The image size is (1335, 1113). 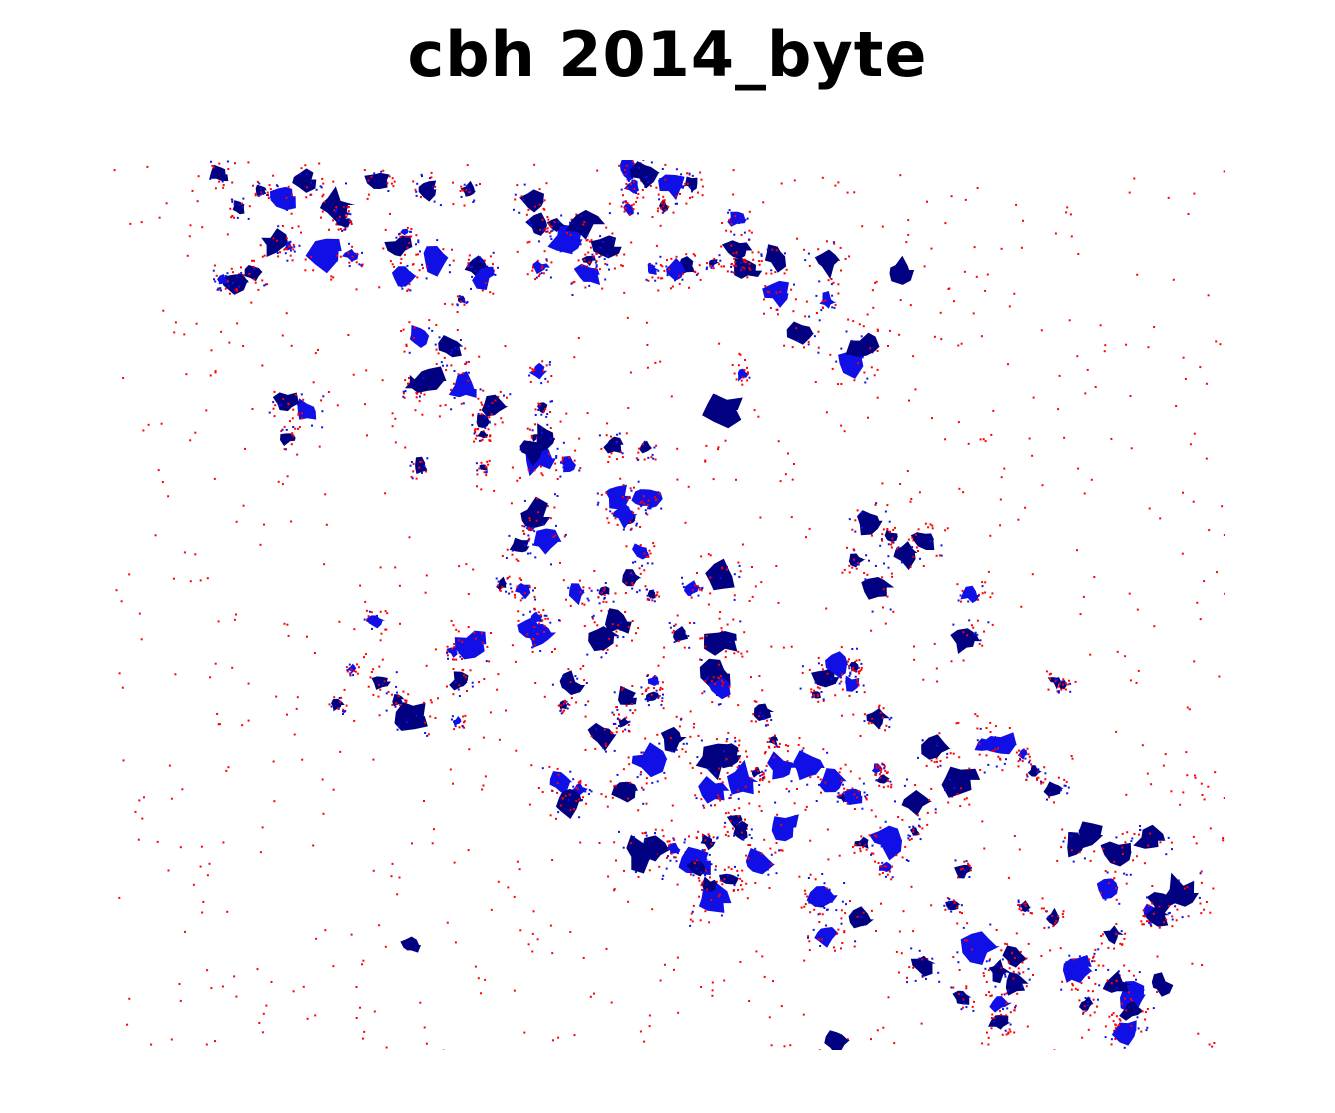 I want to click on water-body, so click(x=604, y=639).